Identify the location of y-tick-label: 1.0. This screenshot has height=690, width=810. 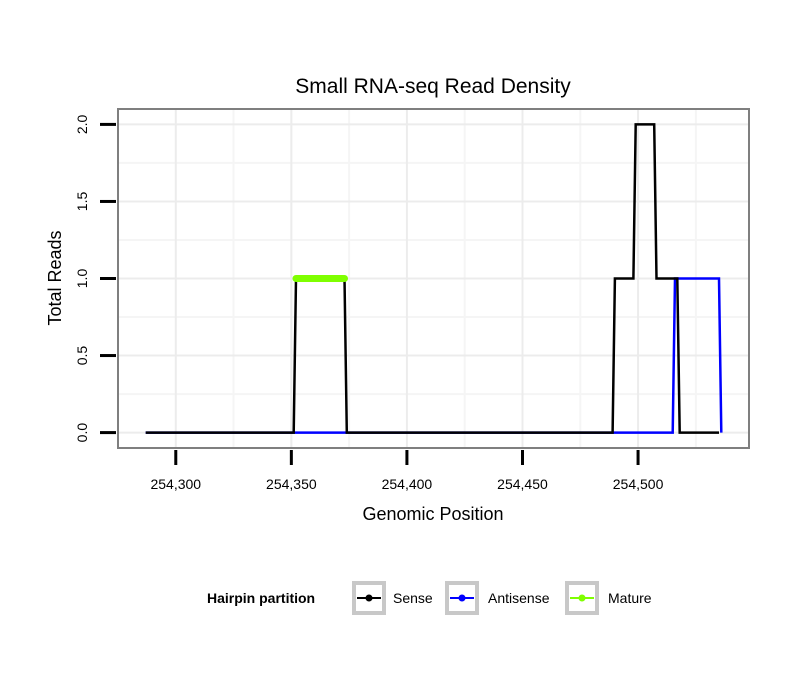
(82, 279).